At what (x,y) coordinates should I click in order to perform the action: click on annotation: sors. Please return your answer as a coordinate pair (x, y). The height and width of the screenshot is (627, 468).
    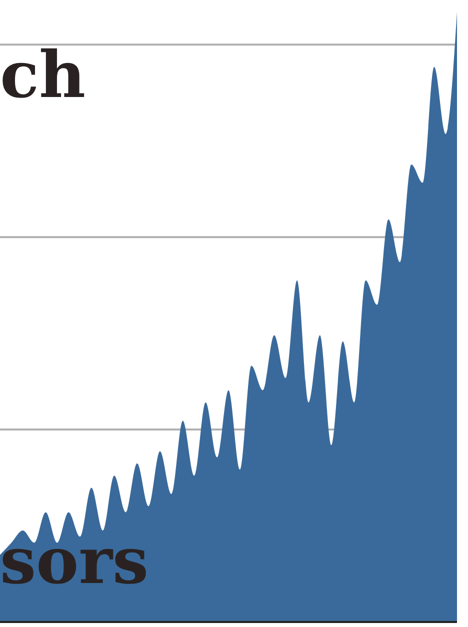
    Looking at the image, I should click on (74, 561).